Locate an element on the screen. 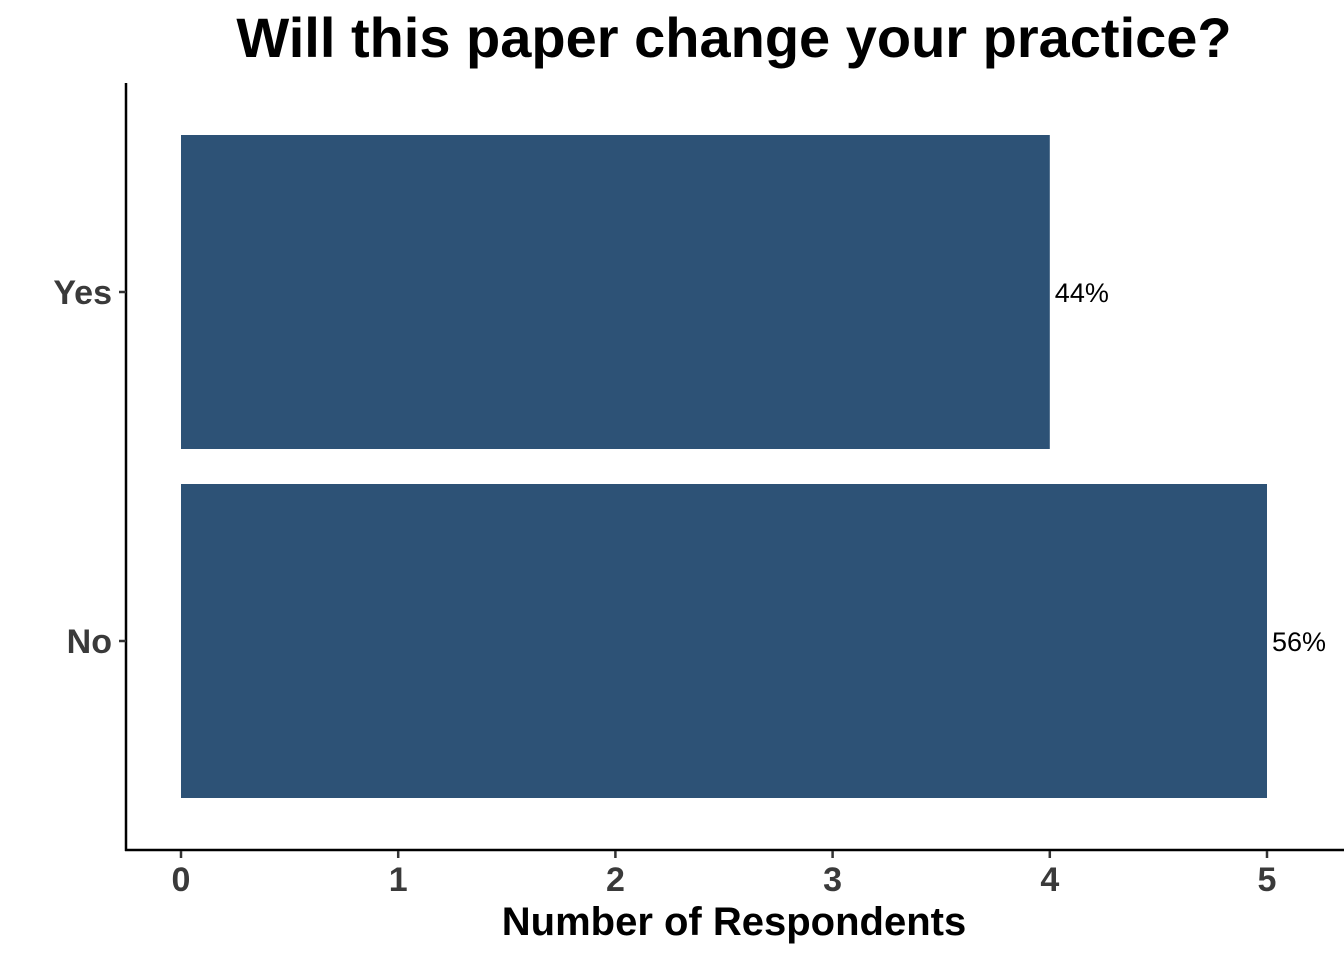  x-tick-label-4: 4 is located at coordinates (1049, 880).